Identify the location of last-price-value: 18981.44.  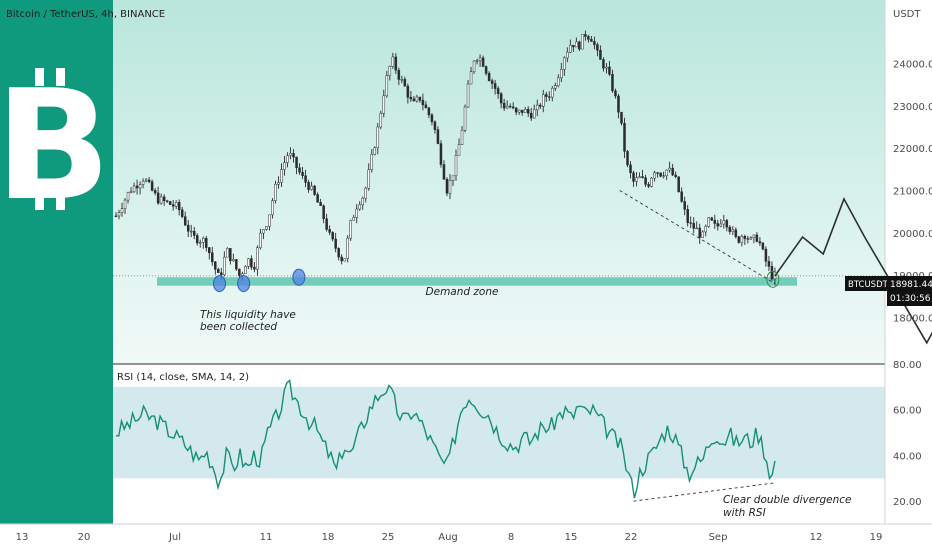
(911, 285).